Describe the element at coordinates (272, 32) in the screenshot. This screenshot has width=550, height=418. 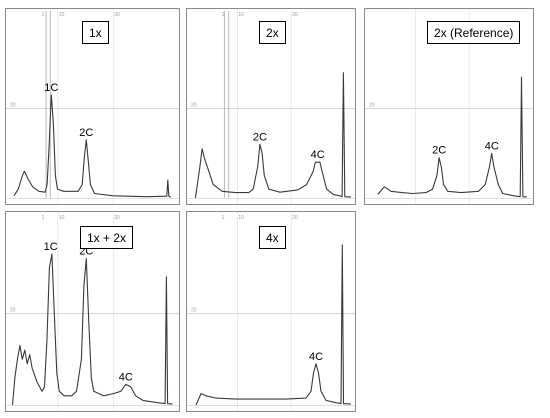
I see `panel-title: 2x` at that location.